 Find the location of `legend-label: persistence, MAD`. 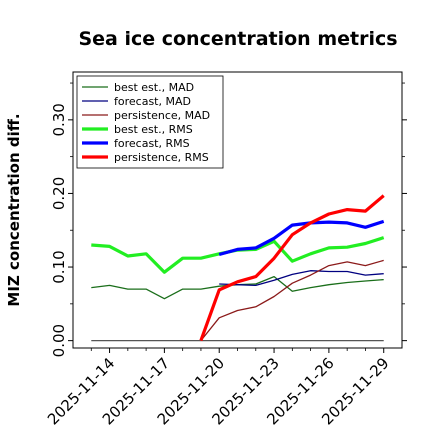

legend-label: persistence, MAD is located at coordinates (162, 115).